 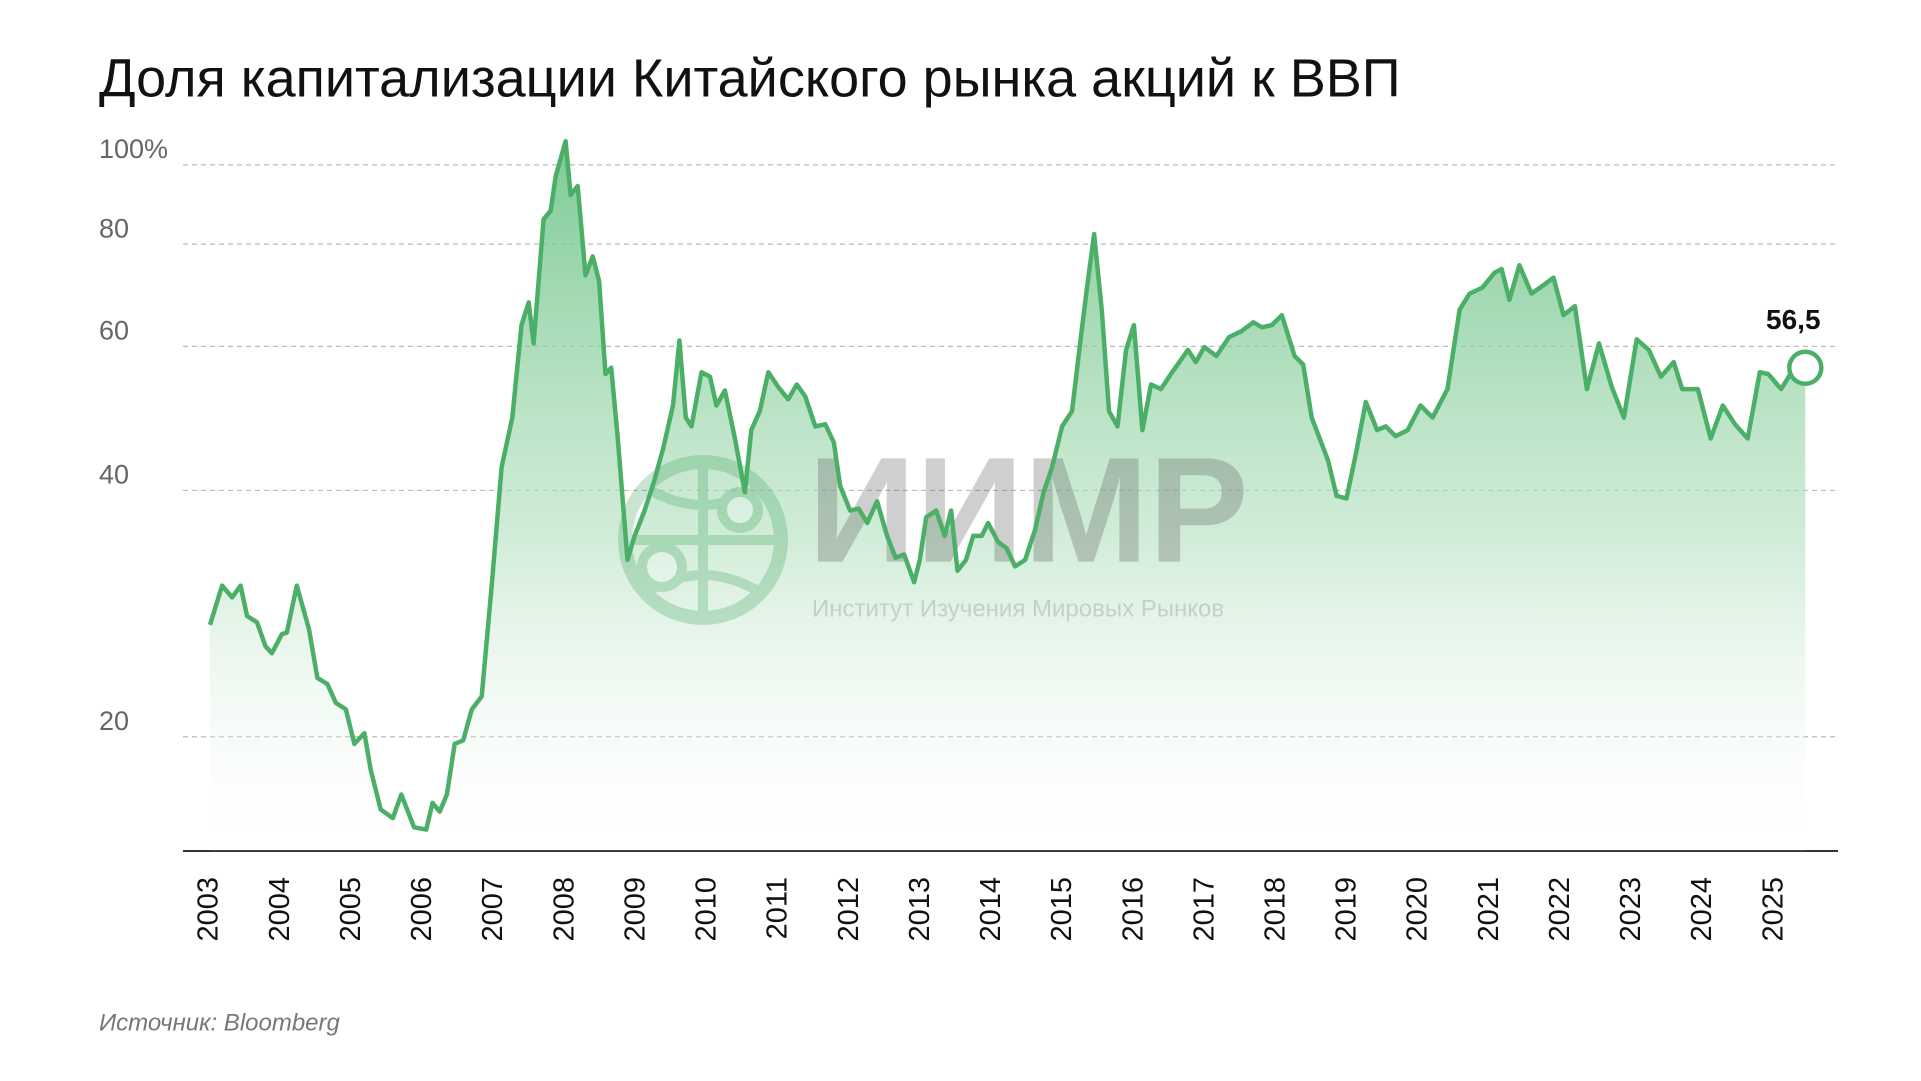 What do you see at coordinates (351, 909) in the screenshot?
I see `x-tick-label: 2005` at bounding box center [351, 909].